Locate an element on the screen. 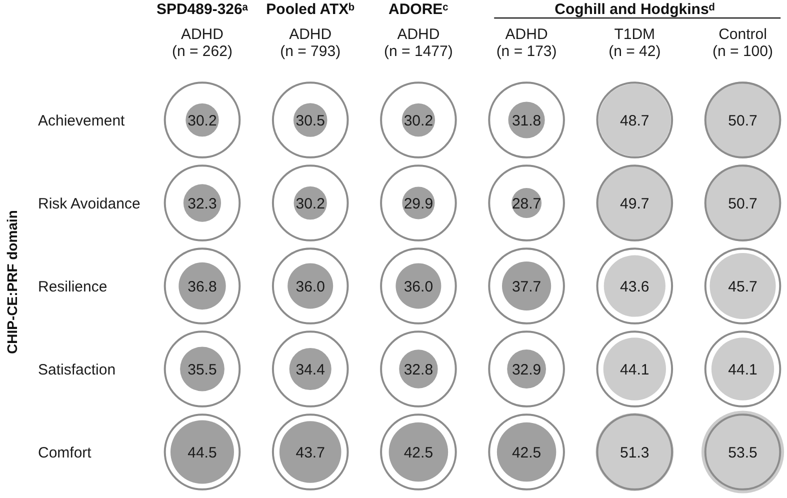 This screenshot has width=787, height=498. data-label: 51.3 is located at coordinates (635, 453).